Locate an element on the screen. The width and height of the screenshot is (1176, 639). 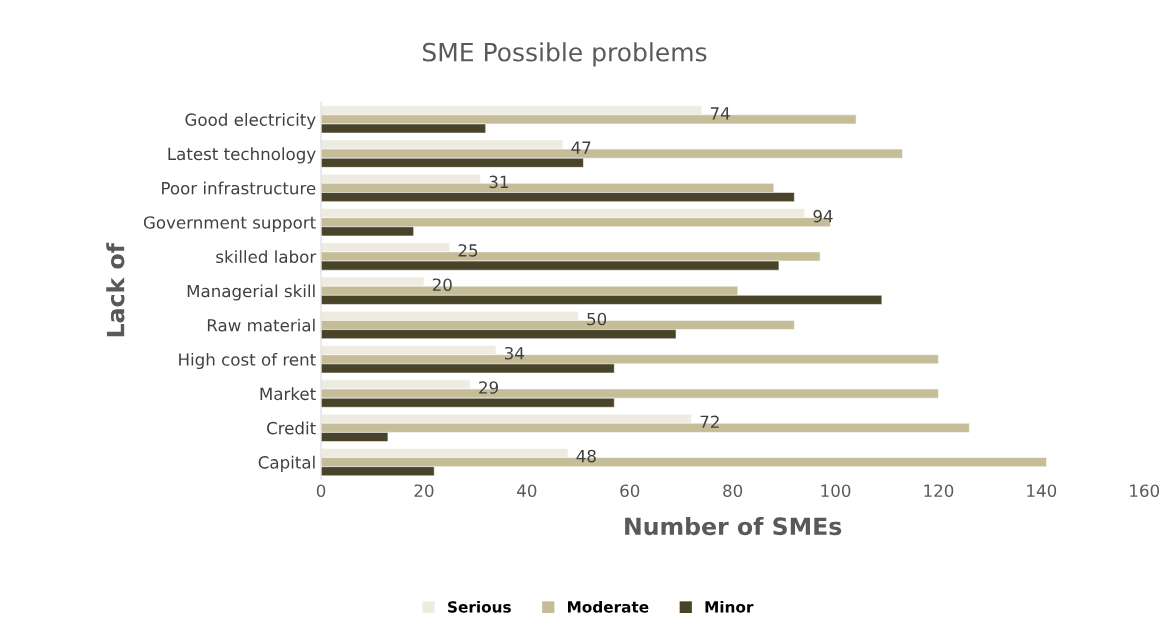
x-tick-label: 160 is located at coordinates (1145, 491).